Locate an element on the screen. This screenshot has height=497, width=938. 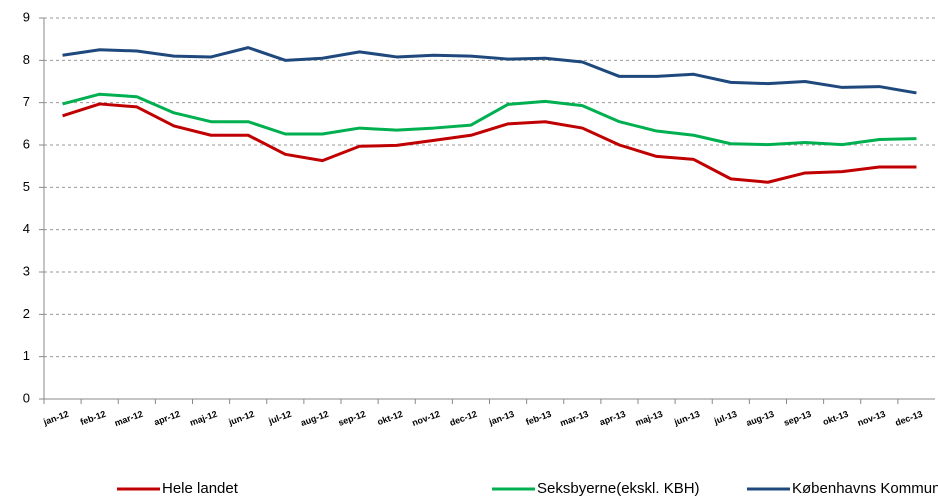
legend-label: Hele landet is located at coordinates (200, 488).